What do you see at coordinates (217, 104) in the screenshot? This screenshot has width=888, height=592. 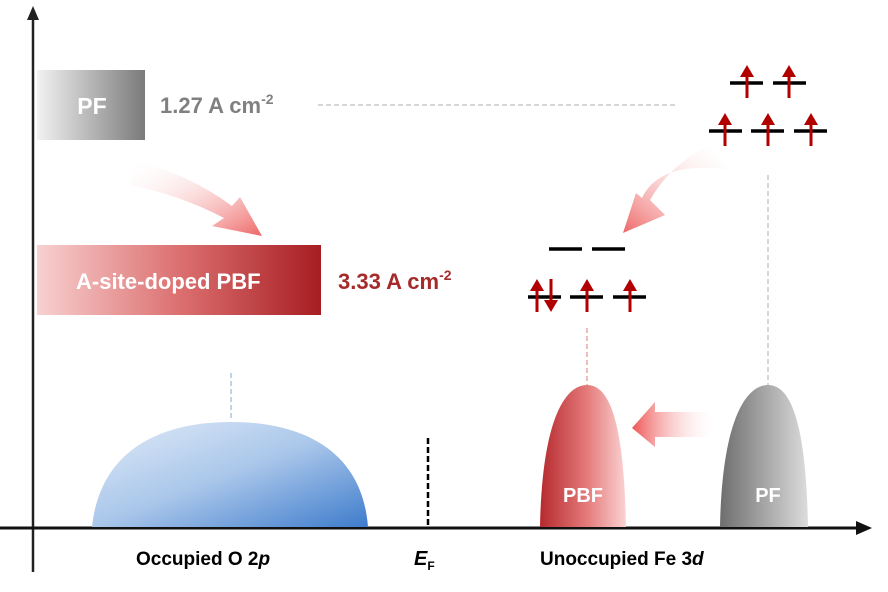 I see `pf-current-value: 1.27 A cm-2` at bounding box center [217, 104].